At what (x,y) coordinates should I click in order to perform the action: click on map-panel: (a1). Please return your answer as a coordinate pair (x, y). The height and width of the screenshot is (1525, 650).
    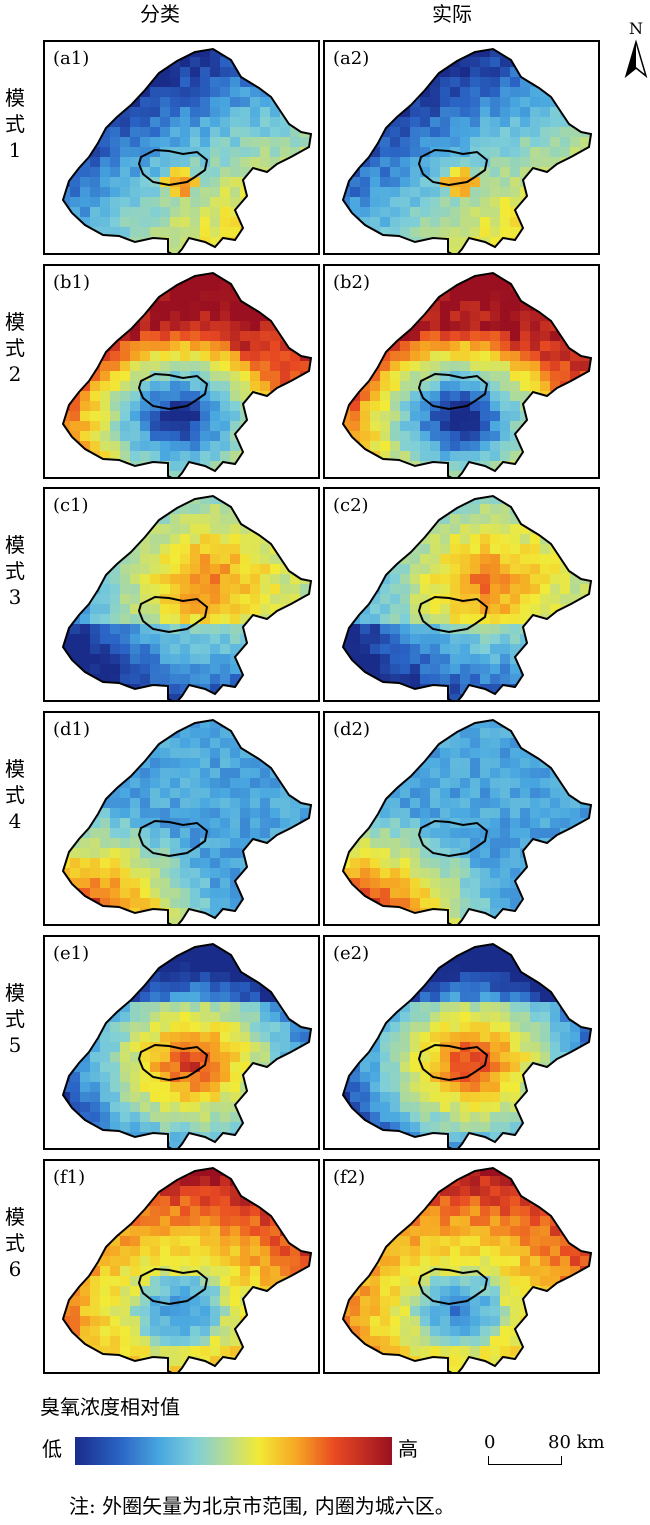
    Looking at the image, I should click on (181, 147).